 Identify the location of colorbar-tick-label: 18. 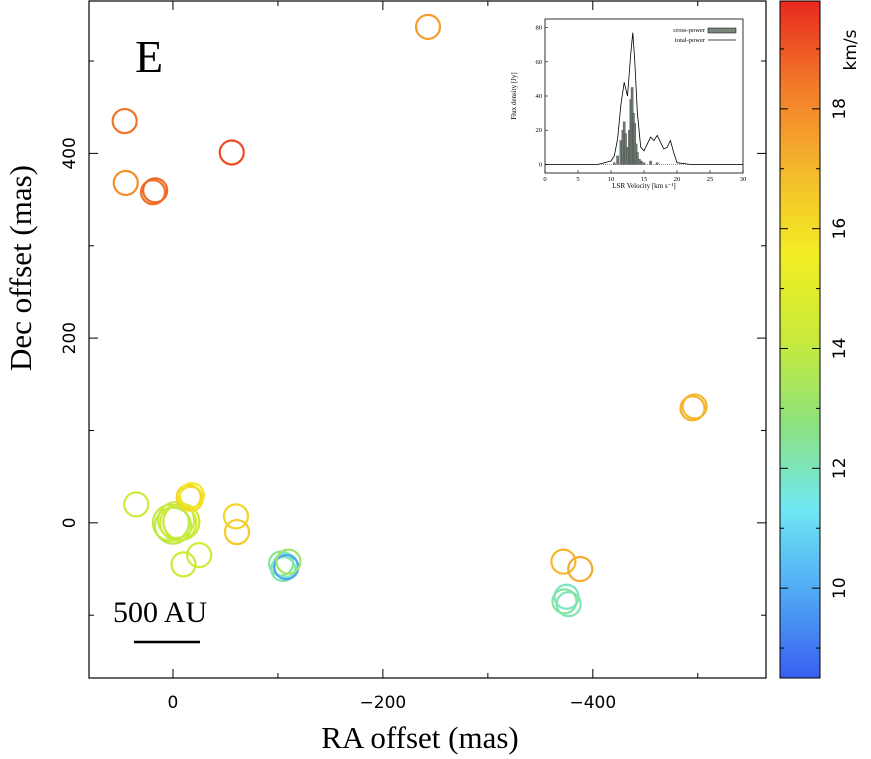
(840, 109).